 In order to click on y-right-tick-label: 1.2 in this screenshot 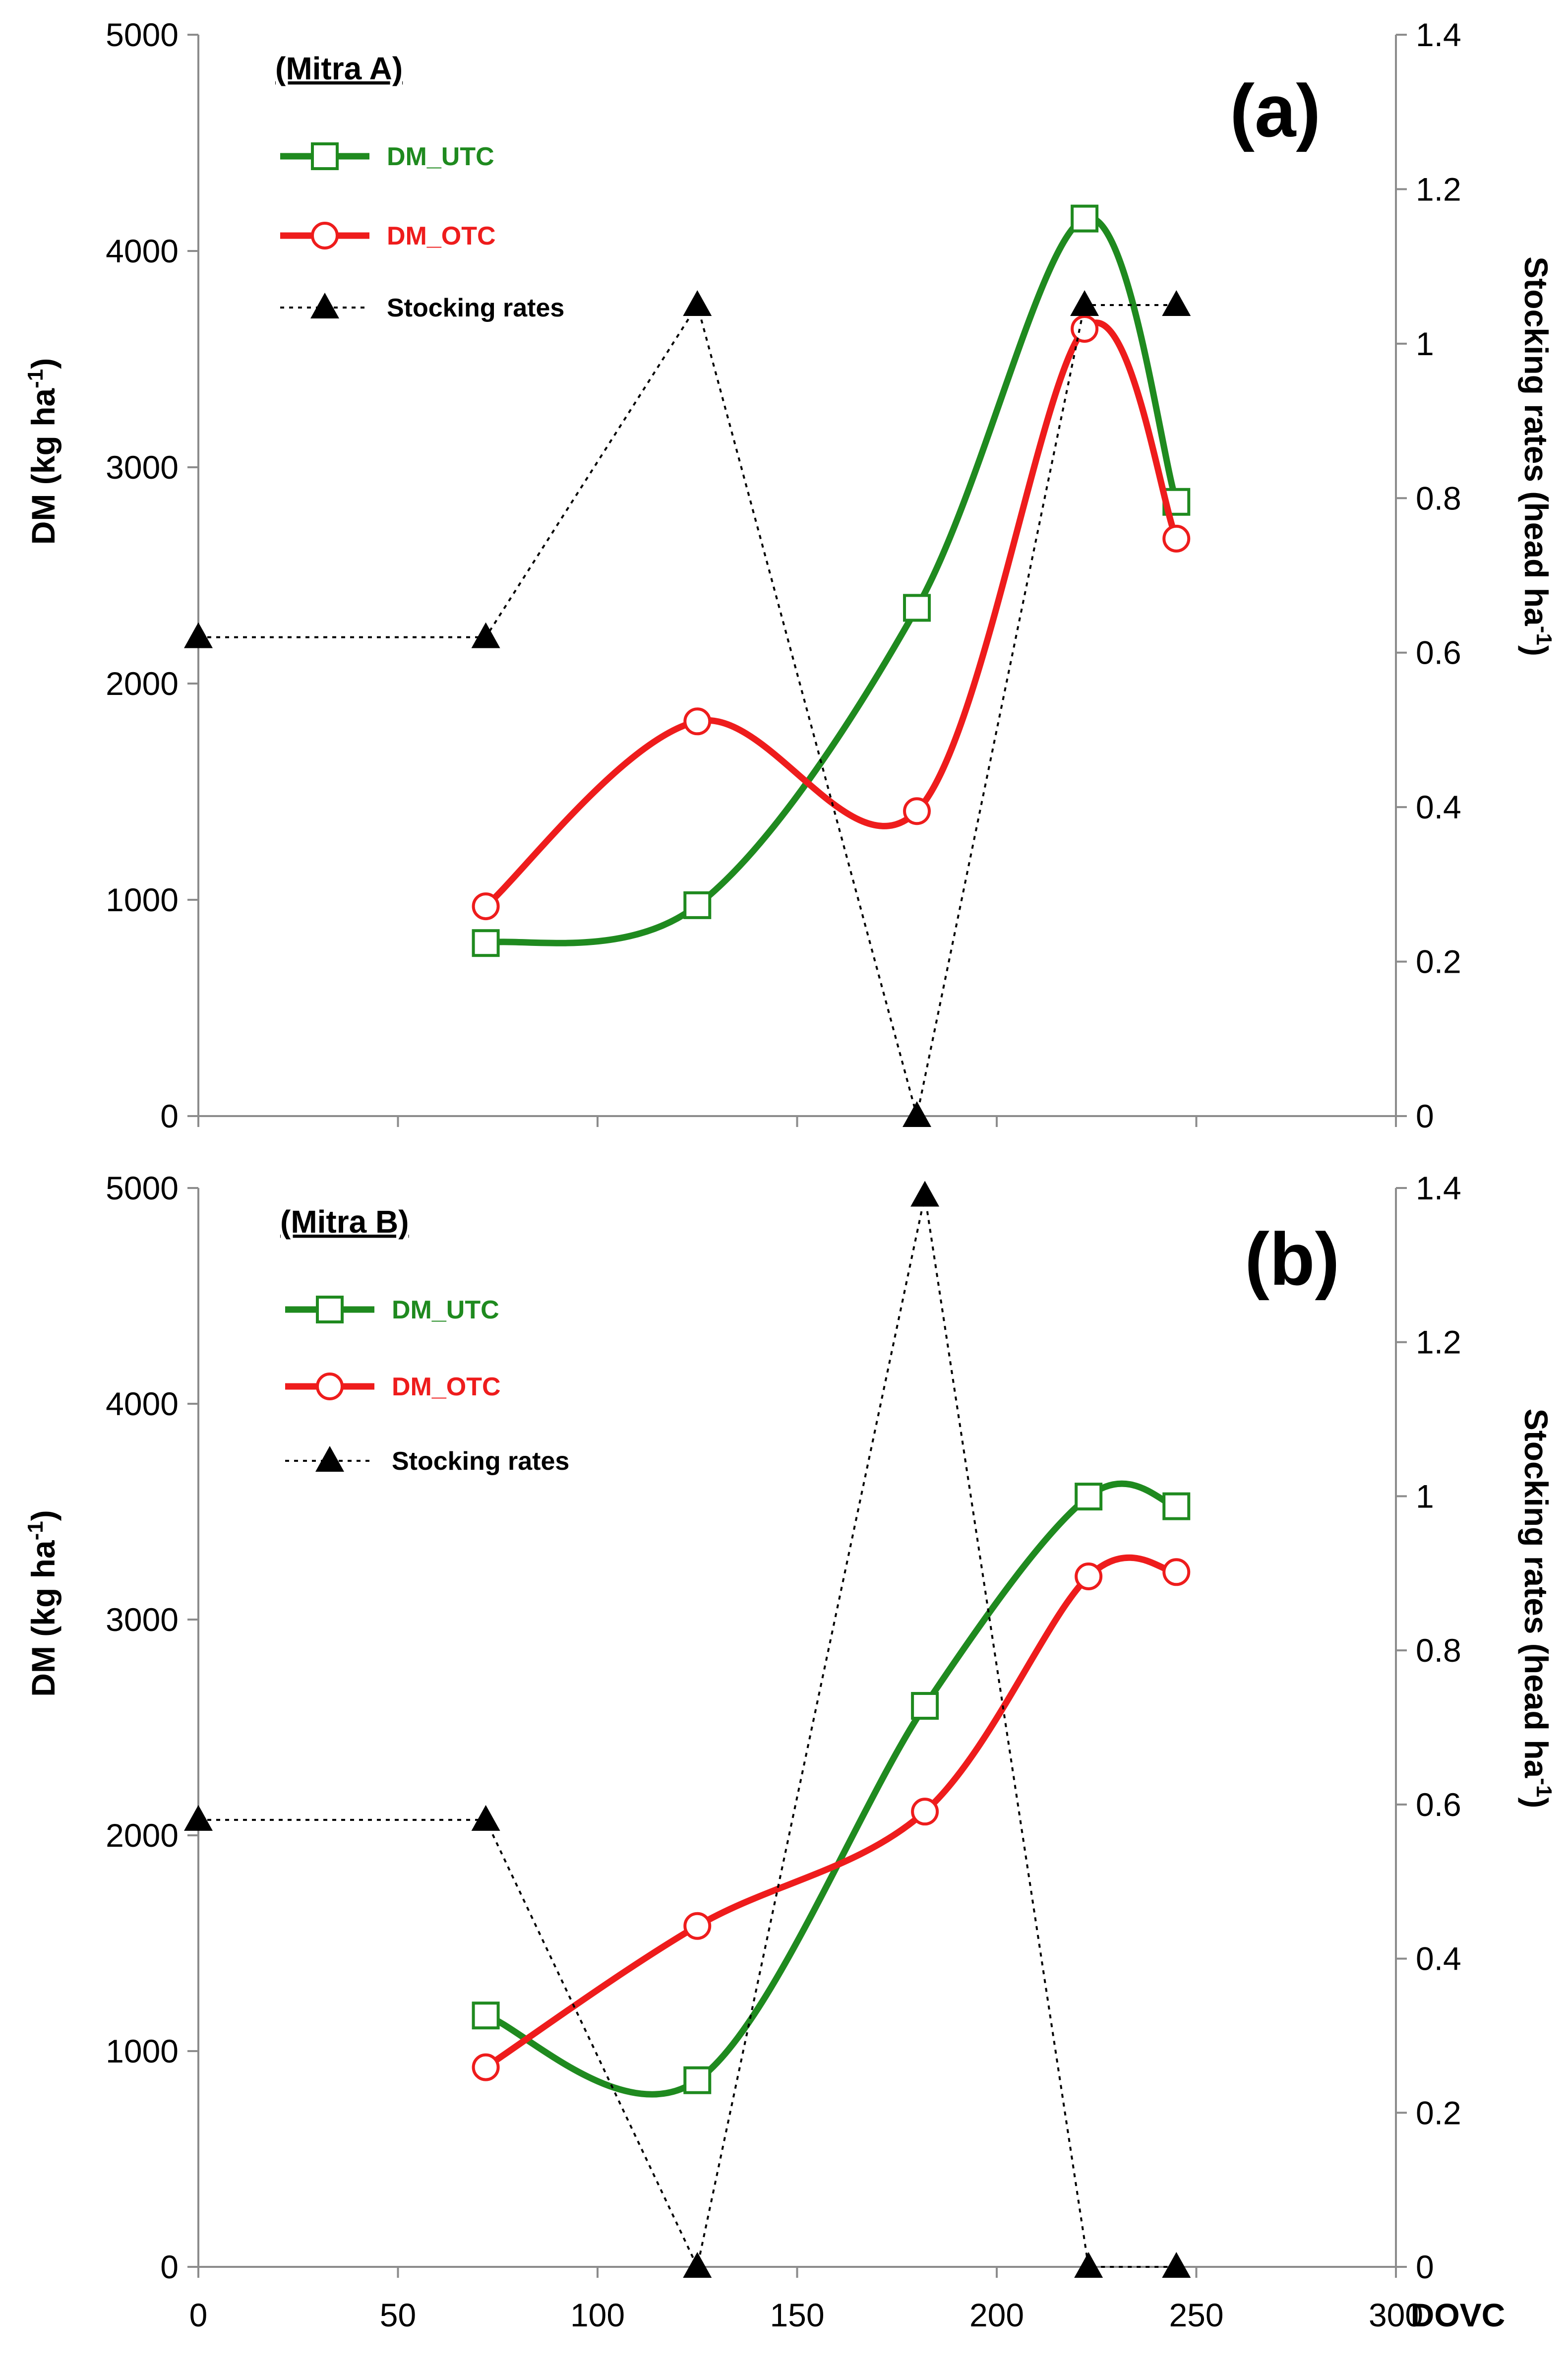, I will do `click(1438, 1342)`.